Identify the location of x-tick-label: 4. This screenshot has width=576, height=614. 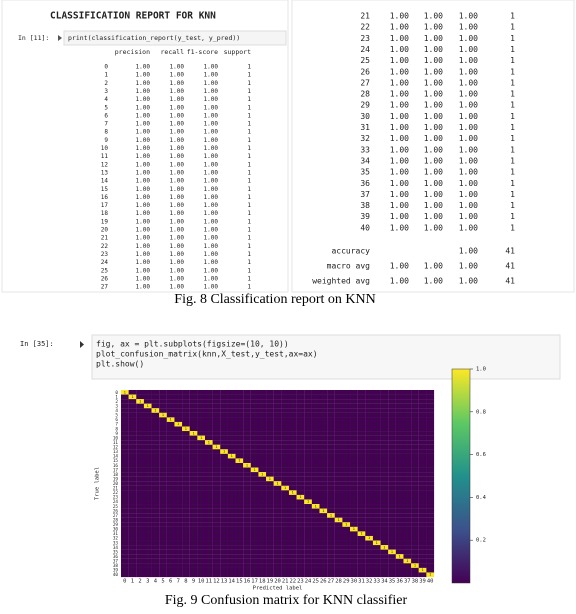
(156, 582).